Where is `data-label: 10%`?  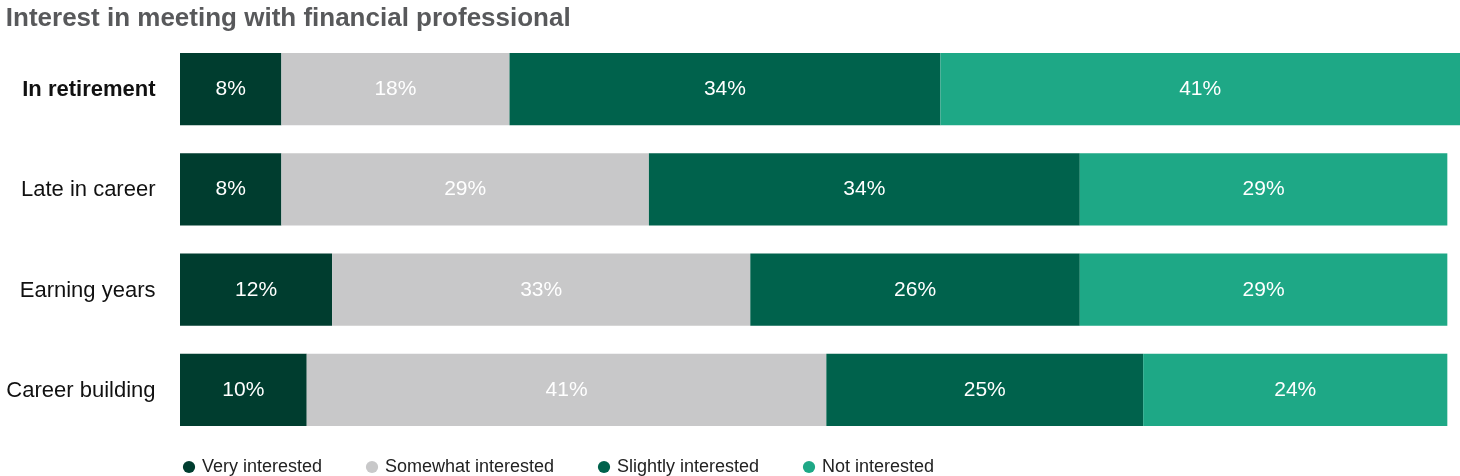 data-label: 10% is located at coordinates (243, 388).